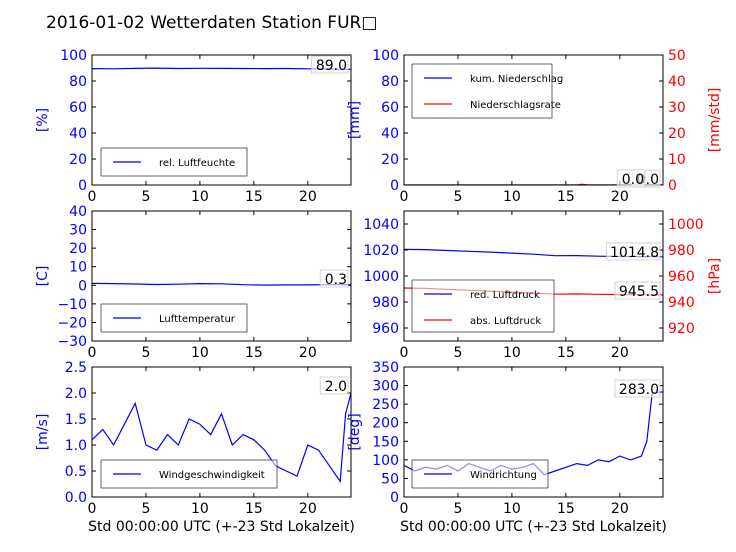 Image resolution: width=736 pixels, height=552 pixels. Describe the element at coordinates (480, 474) in the screenshot. I see `legend: Windrichtung` at that location.